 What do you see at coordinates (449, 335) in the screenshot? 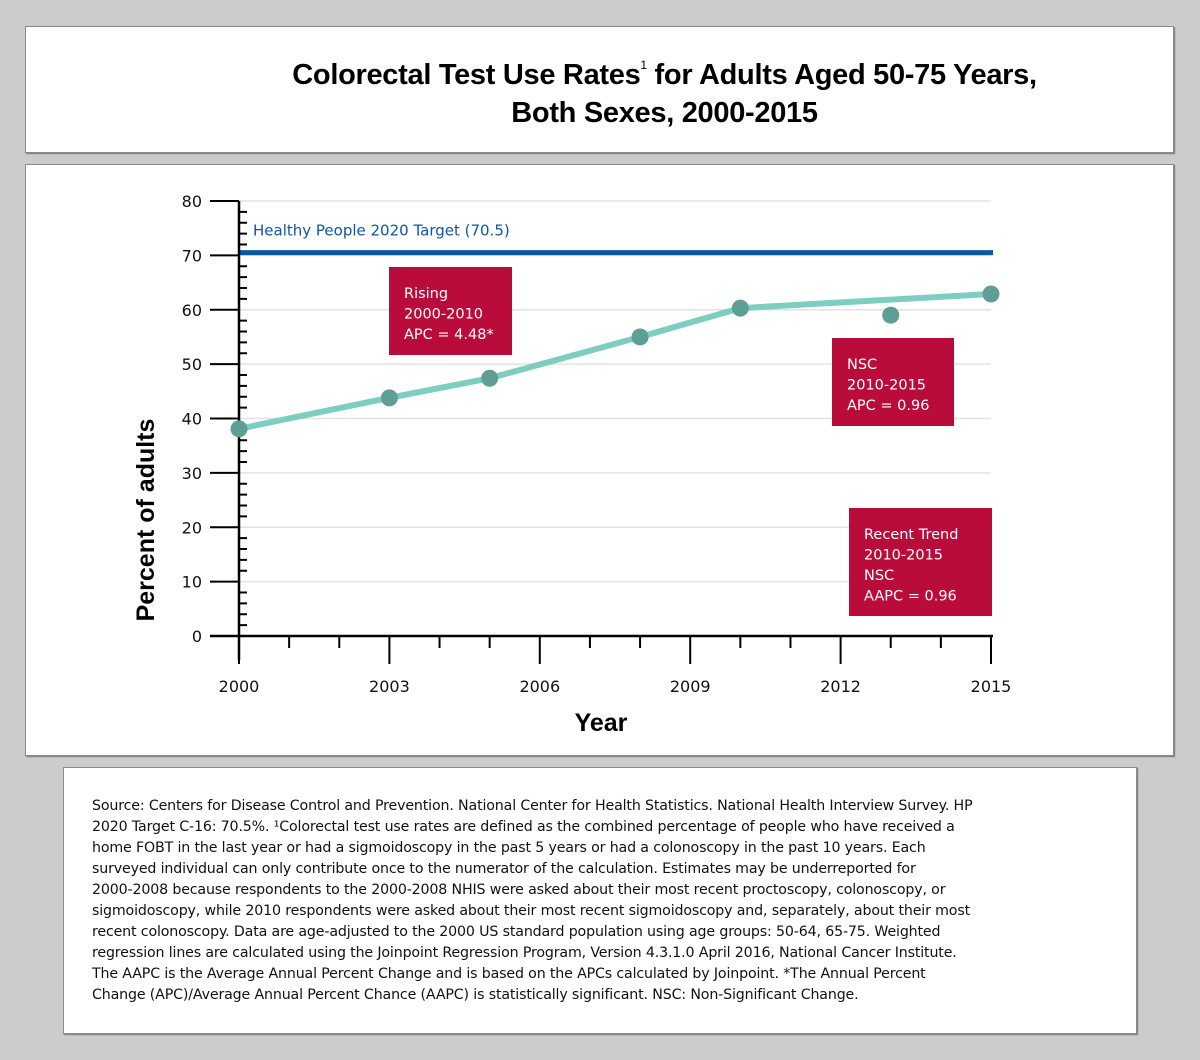
I see `annotation-text: APC = 4.48*` at bounding box center [449, 335].